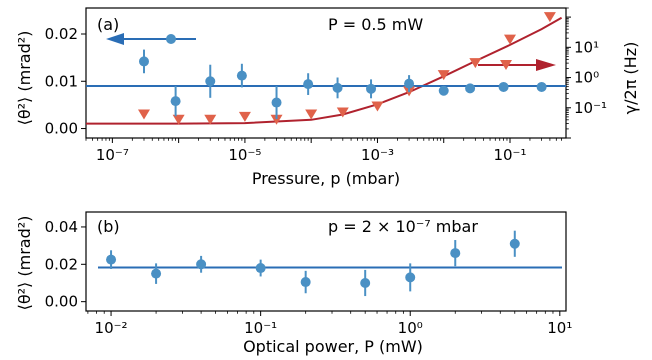  I want to click on right-tick-label: 10¹, so click(586, 47).